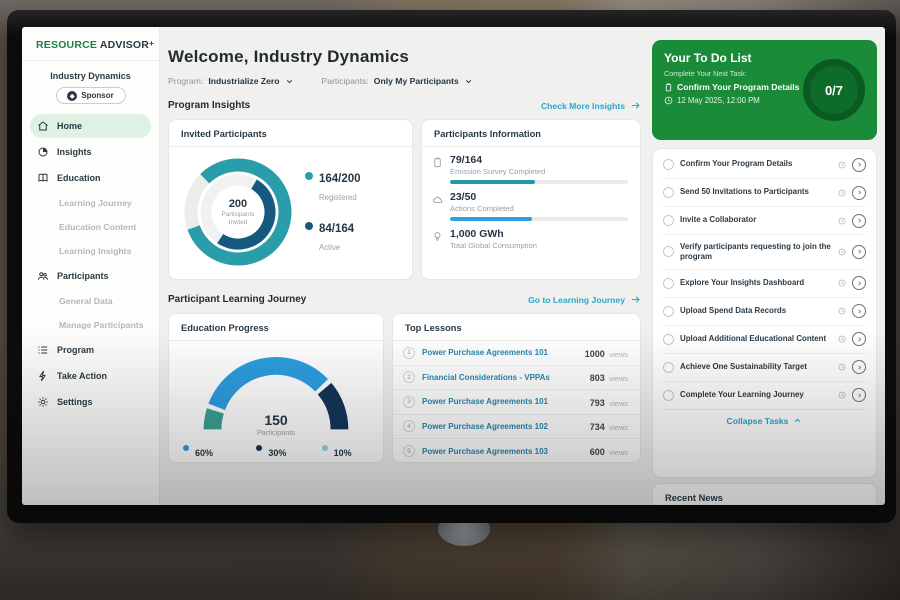  Describe the element at coordinates (340, 179) in the screenshot. I see `registered-value: 164/200` at that location.